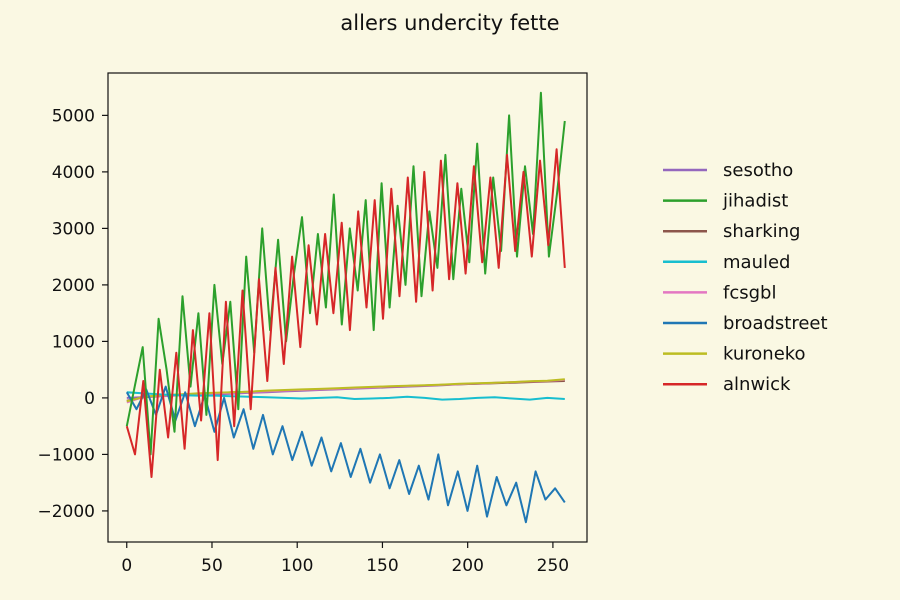 Image resolution: width=900 pixels, height=600 pixels. Describe the element at coordinates (764, 354) in the screenshot. I see `legend-label-kuroneko: kuroneko` at that location.